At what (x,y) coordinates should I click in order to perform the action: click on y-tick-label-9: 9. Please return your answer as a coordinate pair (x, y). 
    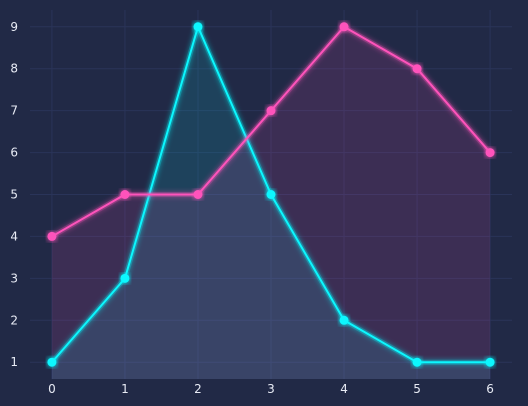
    Looking at the image, I should click on (14, 27).